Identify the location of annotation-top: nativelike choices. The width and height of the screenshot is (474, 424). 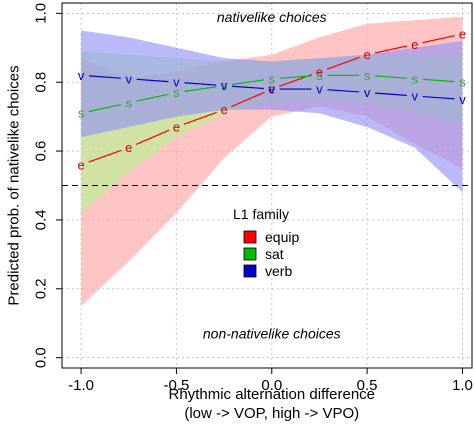
(272, 17).